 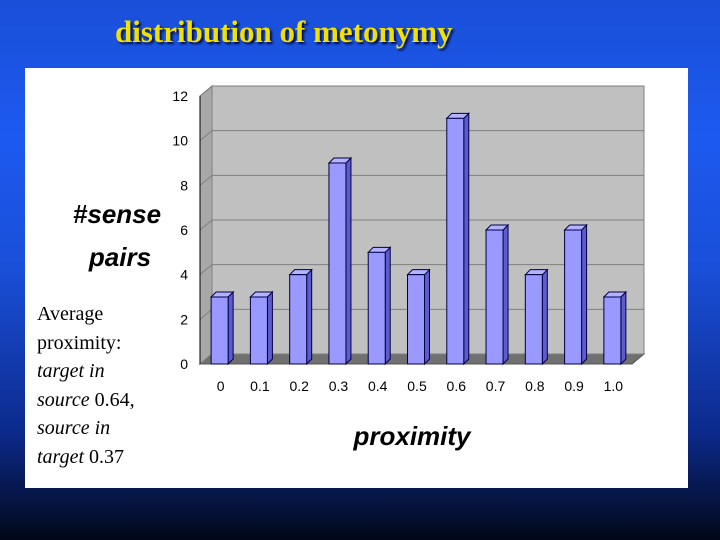 I want to click on y-tick-label: 12, so click(x=180, y=96).